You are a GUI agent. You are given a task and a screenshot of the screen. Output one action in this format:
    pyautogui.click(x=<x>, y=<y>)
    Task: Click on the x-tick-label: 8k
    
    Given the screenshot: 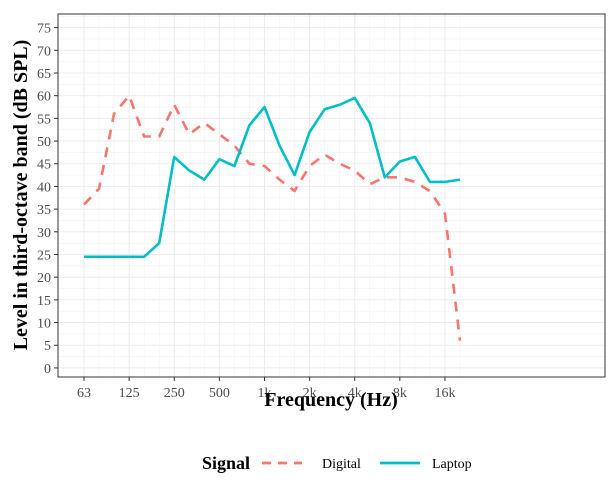 What is the action you would take?
    pyautogui.click(x=400, y=393)
    